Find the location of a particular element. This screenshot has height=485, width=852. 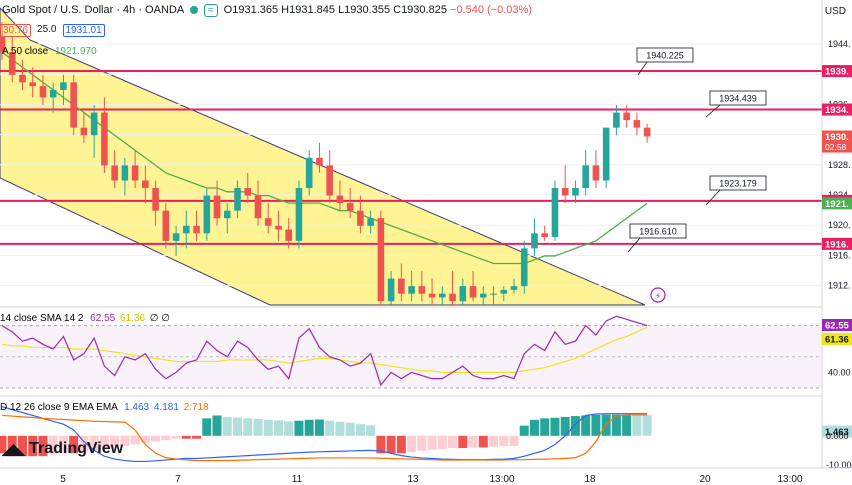

callout-label: 1916.610 is located at coordinates (658, 232).